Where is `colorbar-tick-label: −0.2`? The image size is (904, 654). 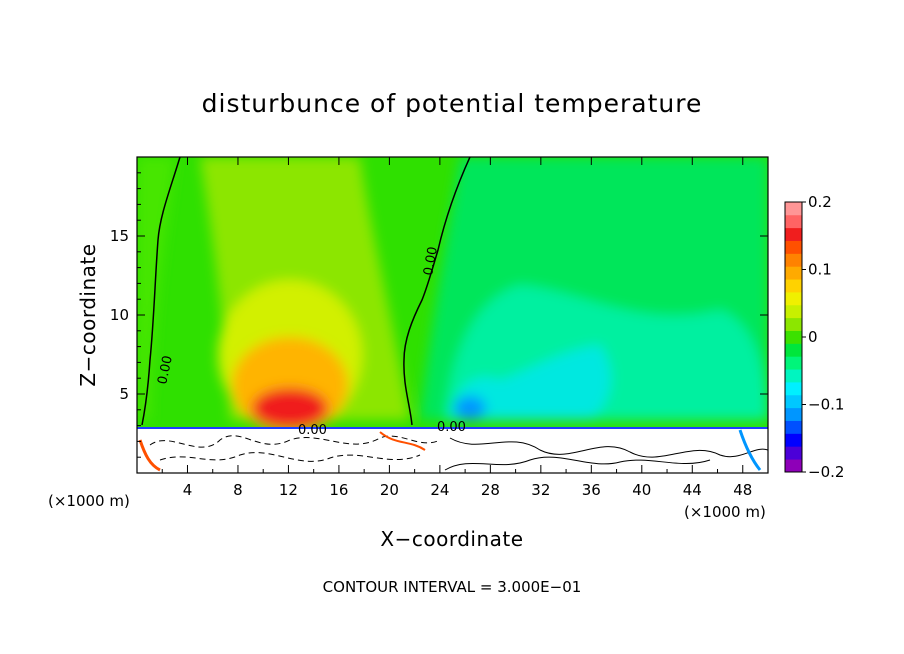
colorbar-tick-label: −0.2 is located at coordinates (826, 472).